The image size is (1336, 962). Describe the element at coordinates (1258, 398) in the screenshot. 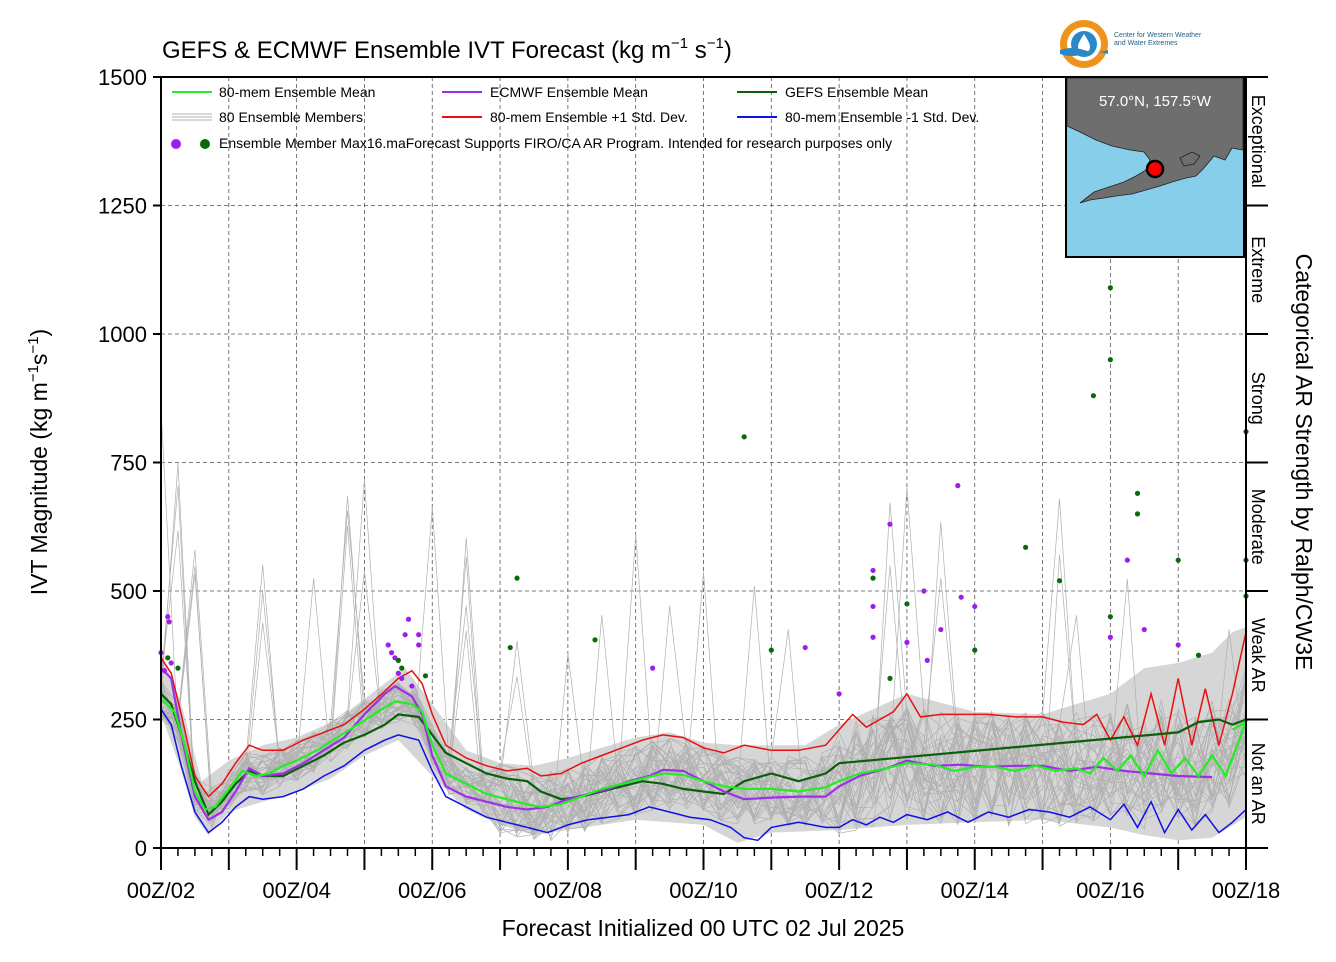

I see `ar-category-label: Strong` at that location.